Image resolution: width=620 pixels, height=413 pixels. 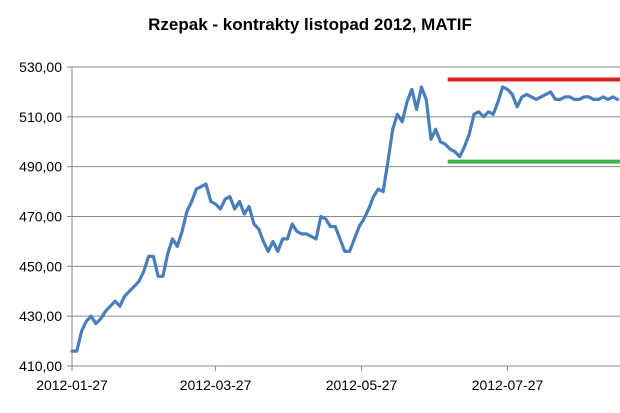 What do you see at coordinates (310, 24) in the screenshot?
I see `chart-title: Rzepak - kontrakty listopad 2012, MATIF` at bounding box center [310, 24].